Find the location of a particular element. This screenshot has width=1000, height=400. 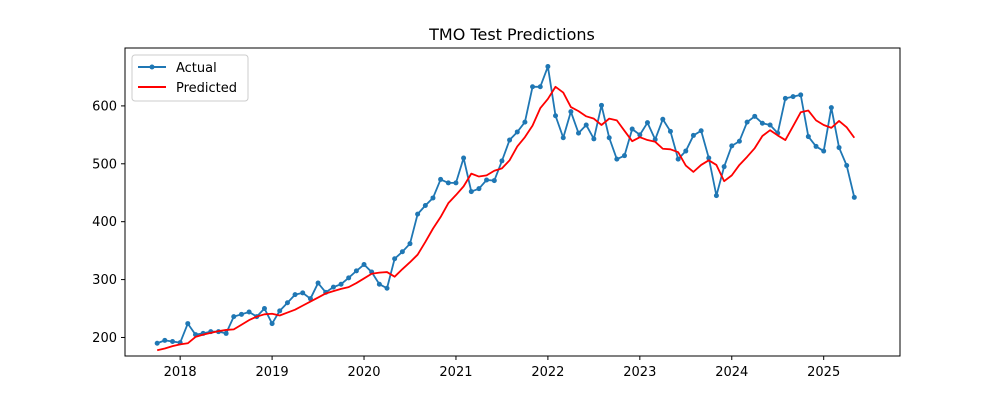

x-axis: 2018 2019 2020 2021 2022 2023 2024 2025 is located at coordinates (502, 368).